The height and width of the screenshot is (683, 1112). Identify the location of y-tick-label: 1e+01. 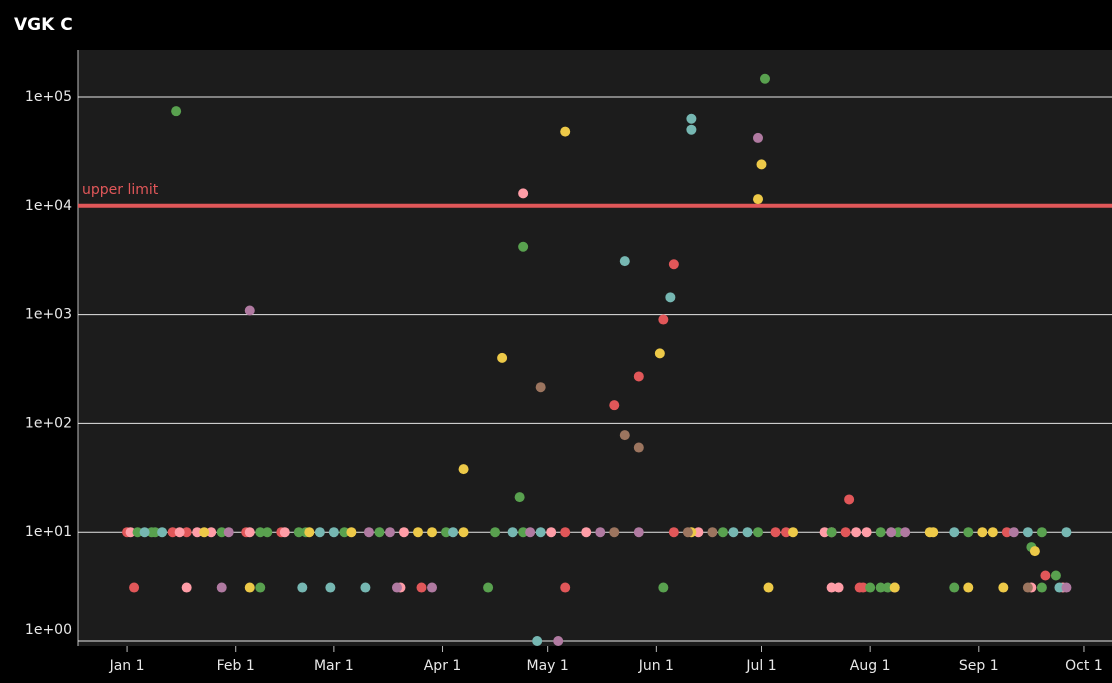
(48, 532).